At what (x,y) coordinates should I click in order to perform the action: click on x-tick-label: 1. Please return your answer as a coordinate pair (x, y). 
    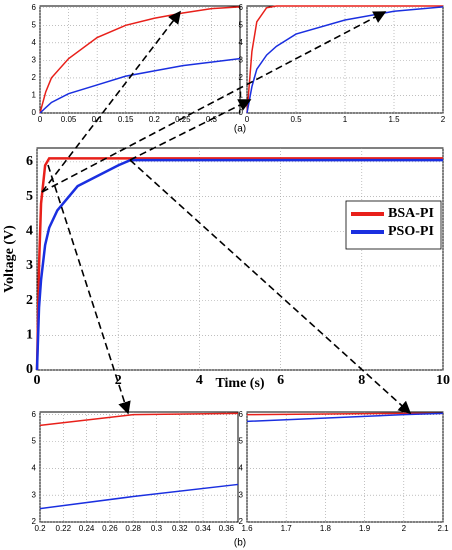
    Looking at the image, I should click on (345, 119).